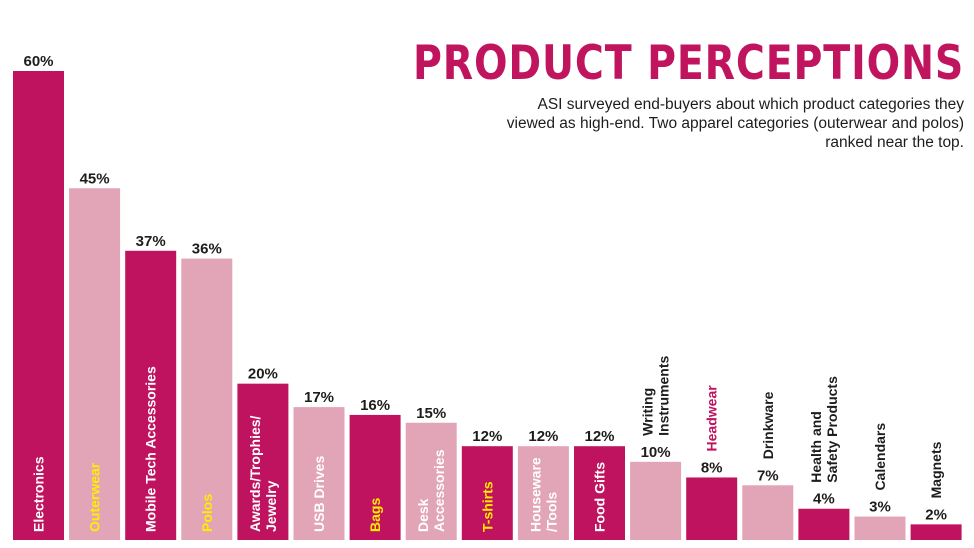  I want to click on value-label-magnets: 2%, so click(936, 514).